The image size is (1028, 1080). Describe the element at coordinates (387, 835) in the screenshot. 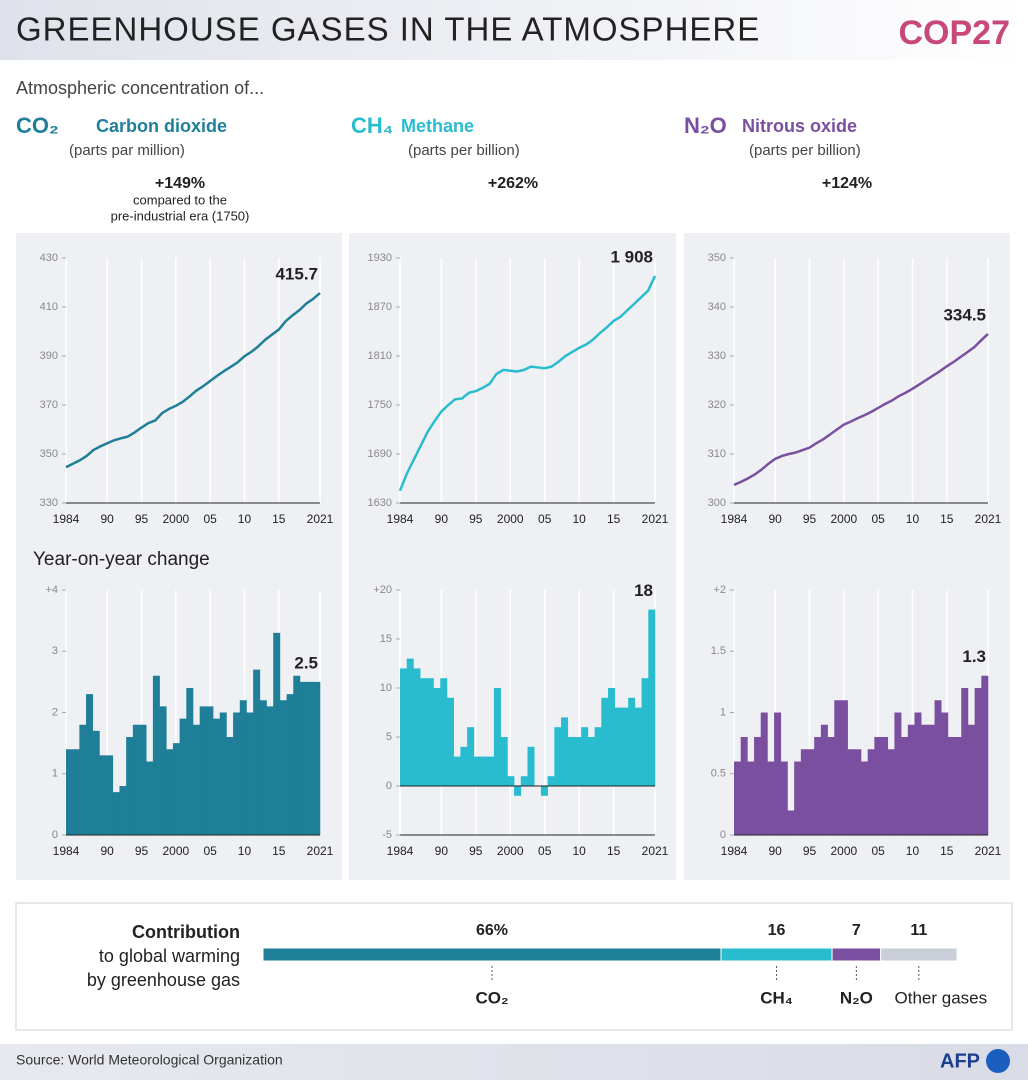

I see `y-tick-label: -5` at that location.